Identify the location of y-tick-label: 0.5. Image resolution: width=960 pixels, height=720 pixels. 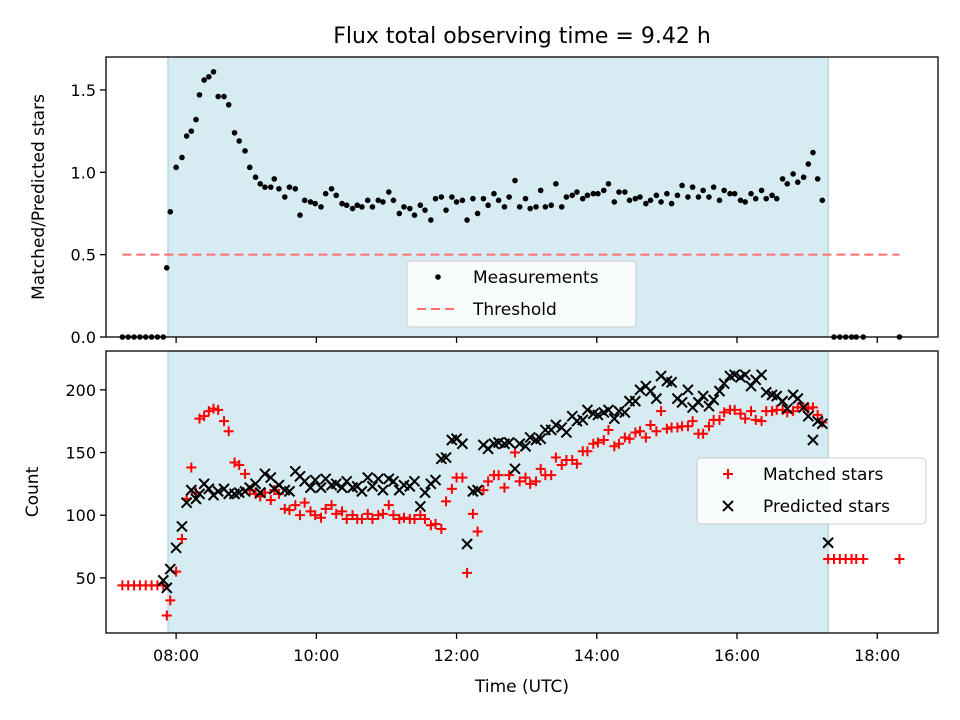
(83, 255).